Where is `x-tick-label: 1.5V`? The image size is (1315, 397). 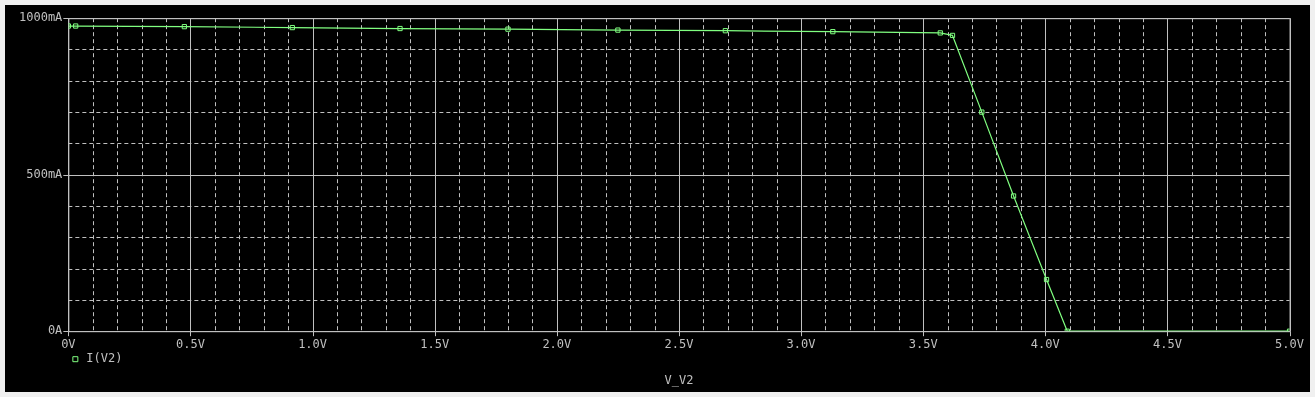 x-tick-label: 1.5V is located at coordinates (435, 343).